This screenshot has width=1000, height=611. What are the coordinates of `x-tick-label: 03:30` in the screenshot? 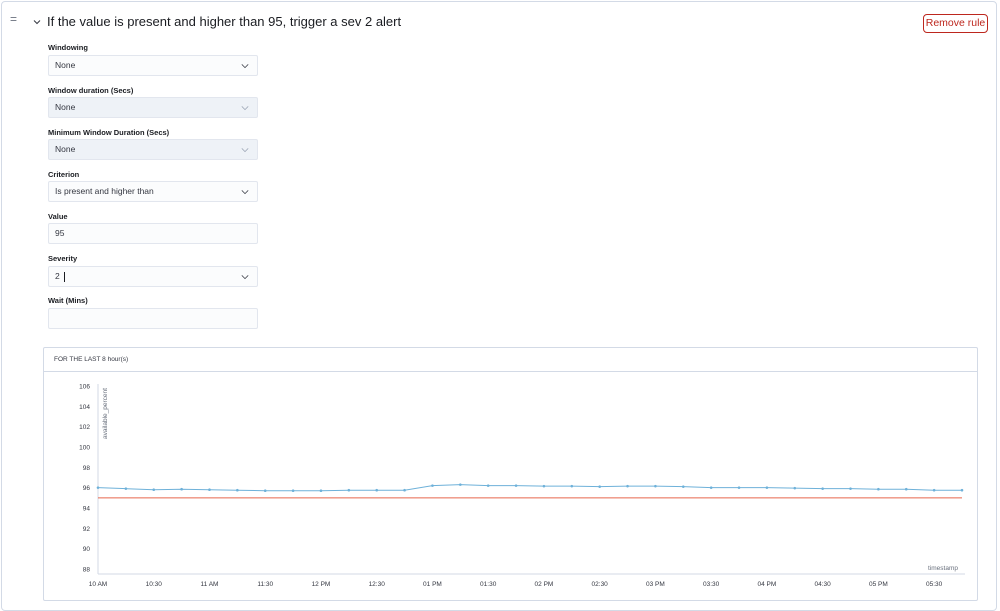 It's located at (711, 584).